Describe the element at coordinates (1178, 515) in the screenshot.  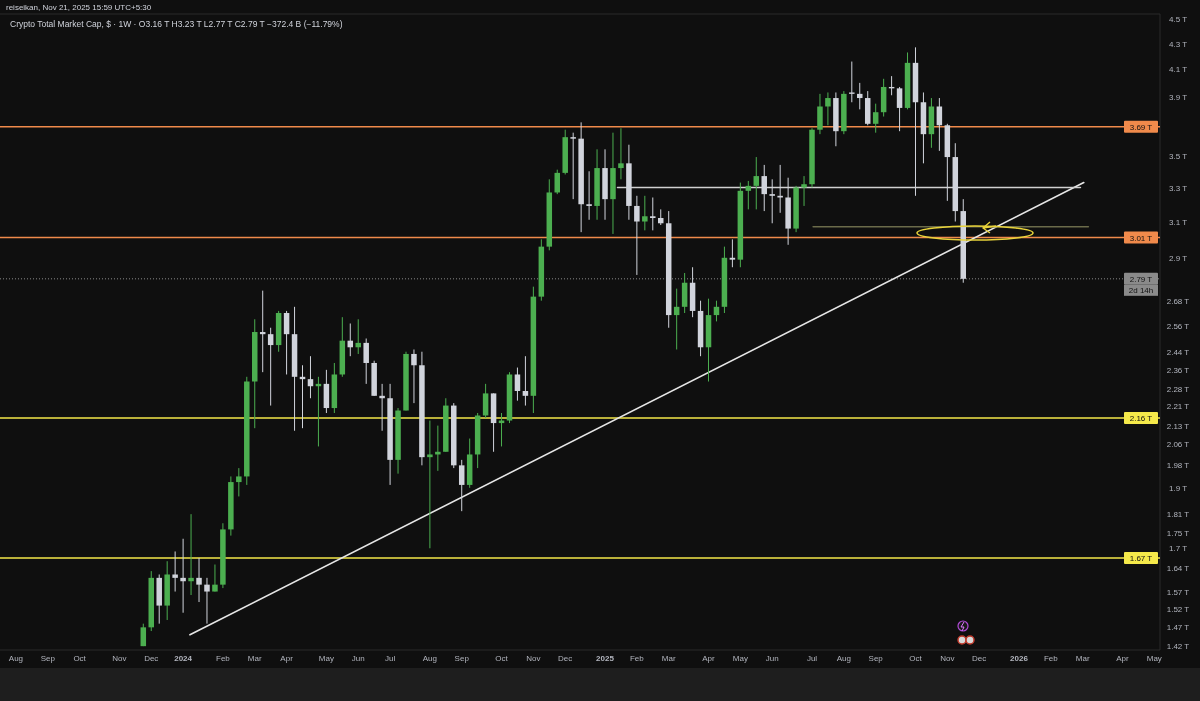
I see `y-tick-label: 1.81 T` at that location.